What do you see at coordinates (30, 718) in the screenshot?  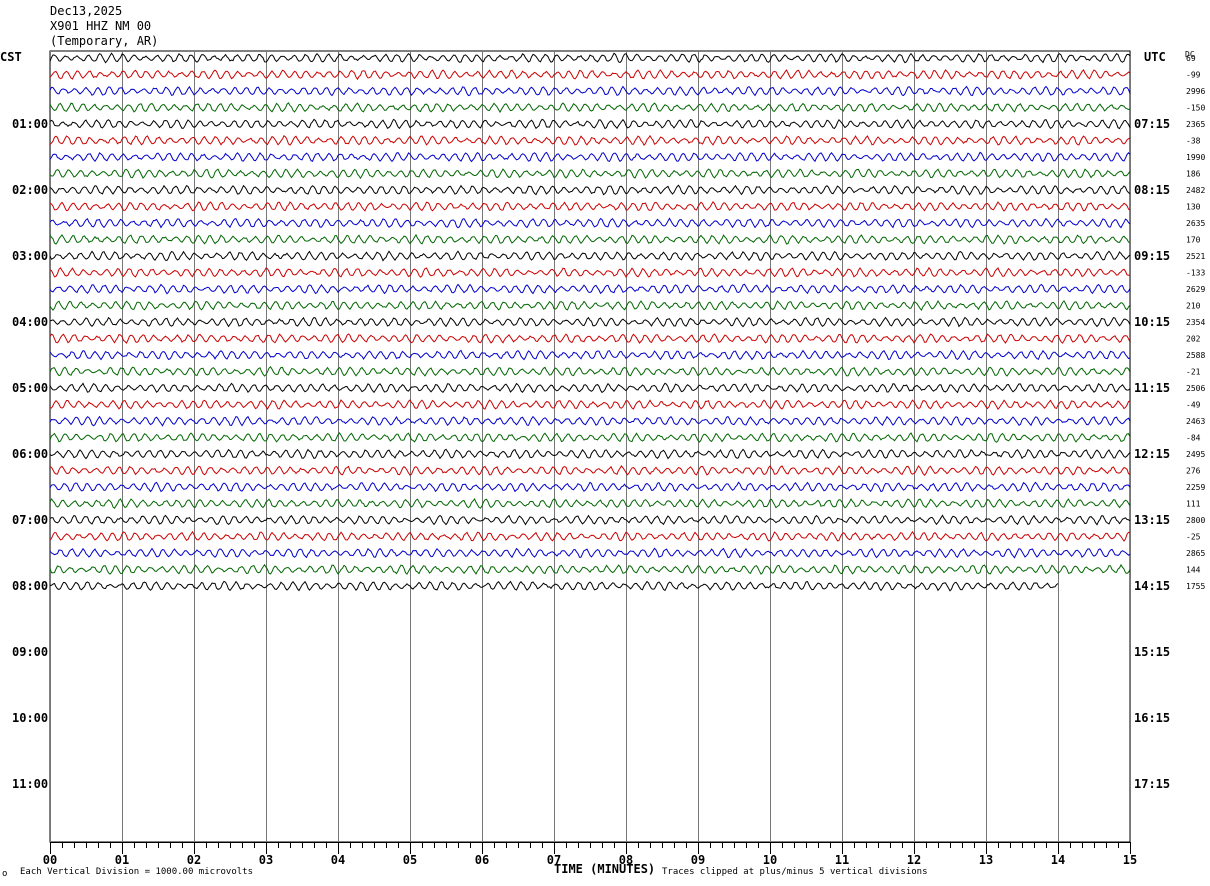 I see `left-hour-label: 10:00` at bounding box center [30, 718].